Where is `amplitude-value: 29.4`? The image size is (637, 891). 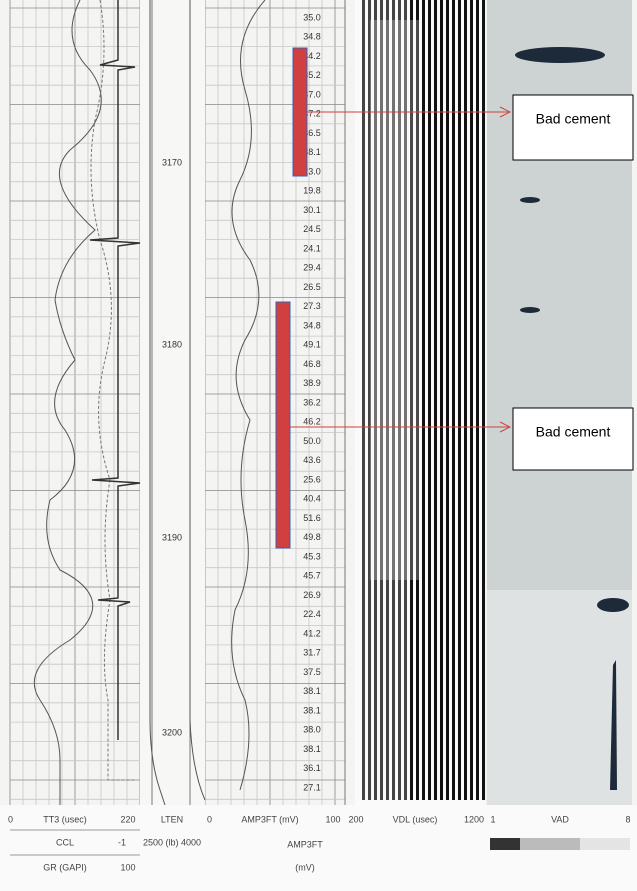 amplitude-value: 29.4 is located at coordinates (312, 268).